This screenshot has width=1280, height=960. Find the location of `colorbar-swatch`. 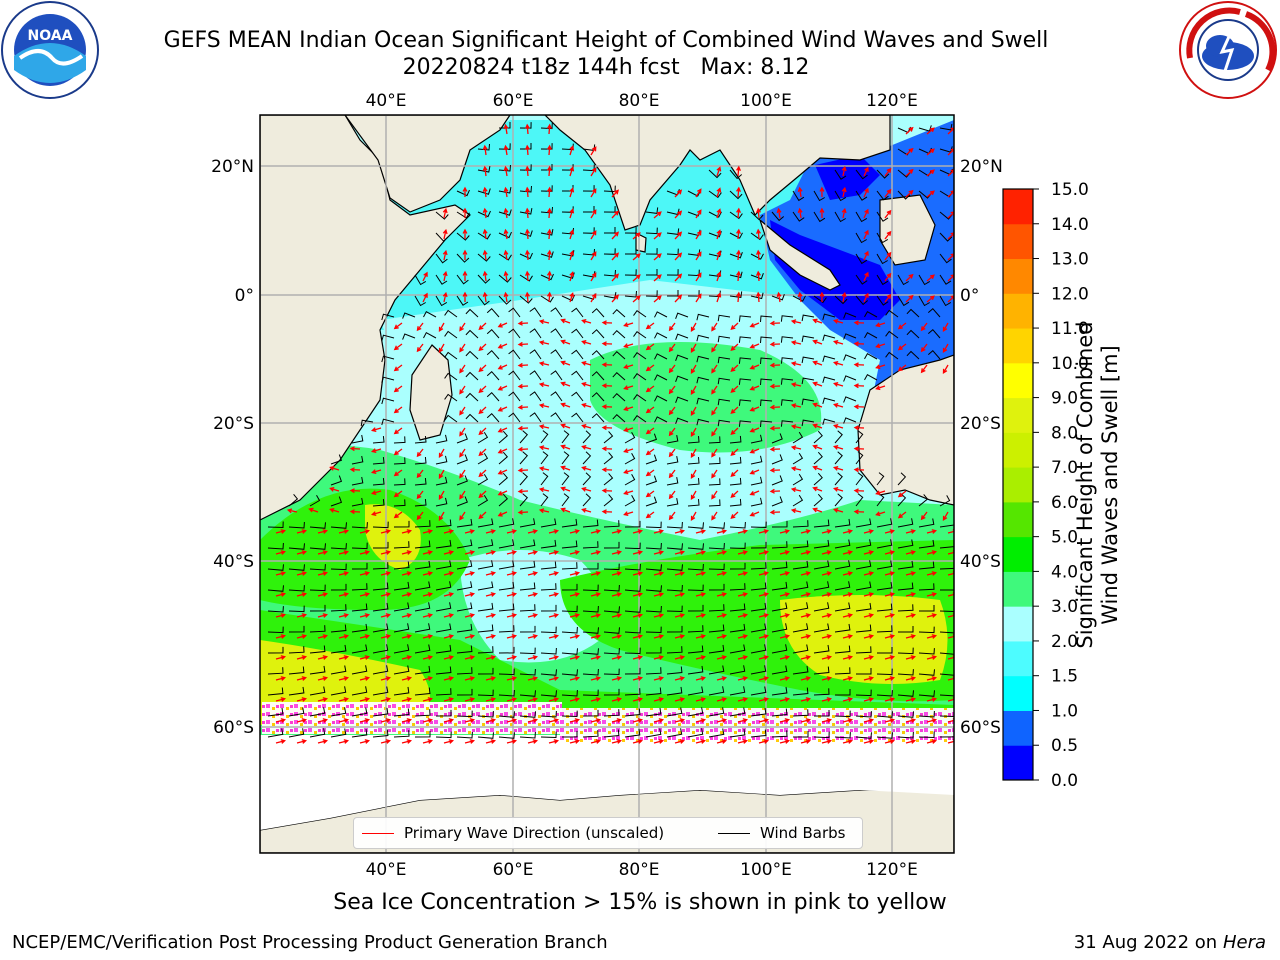

colorbar-swatch is located at coordinates (1018, 346).